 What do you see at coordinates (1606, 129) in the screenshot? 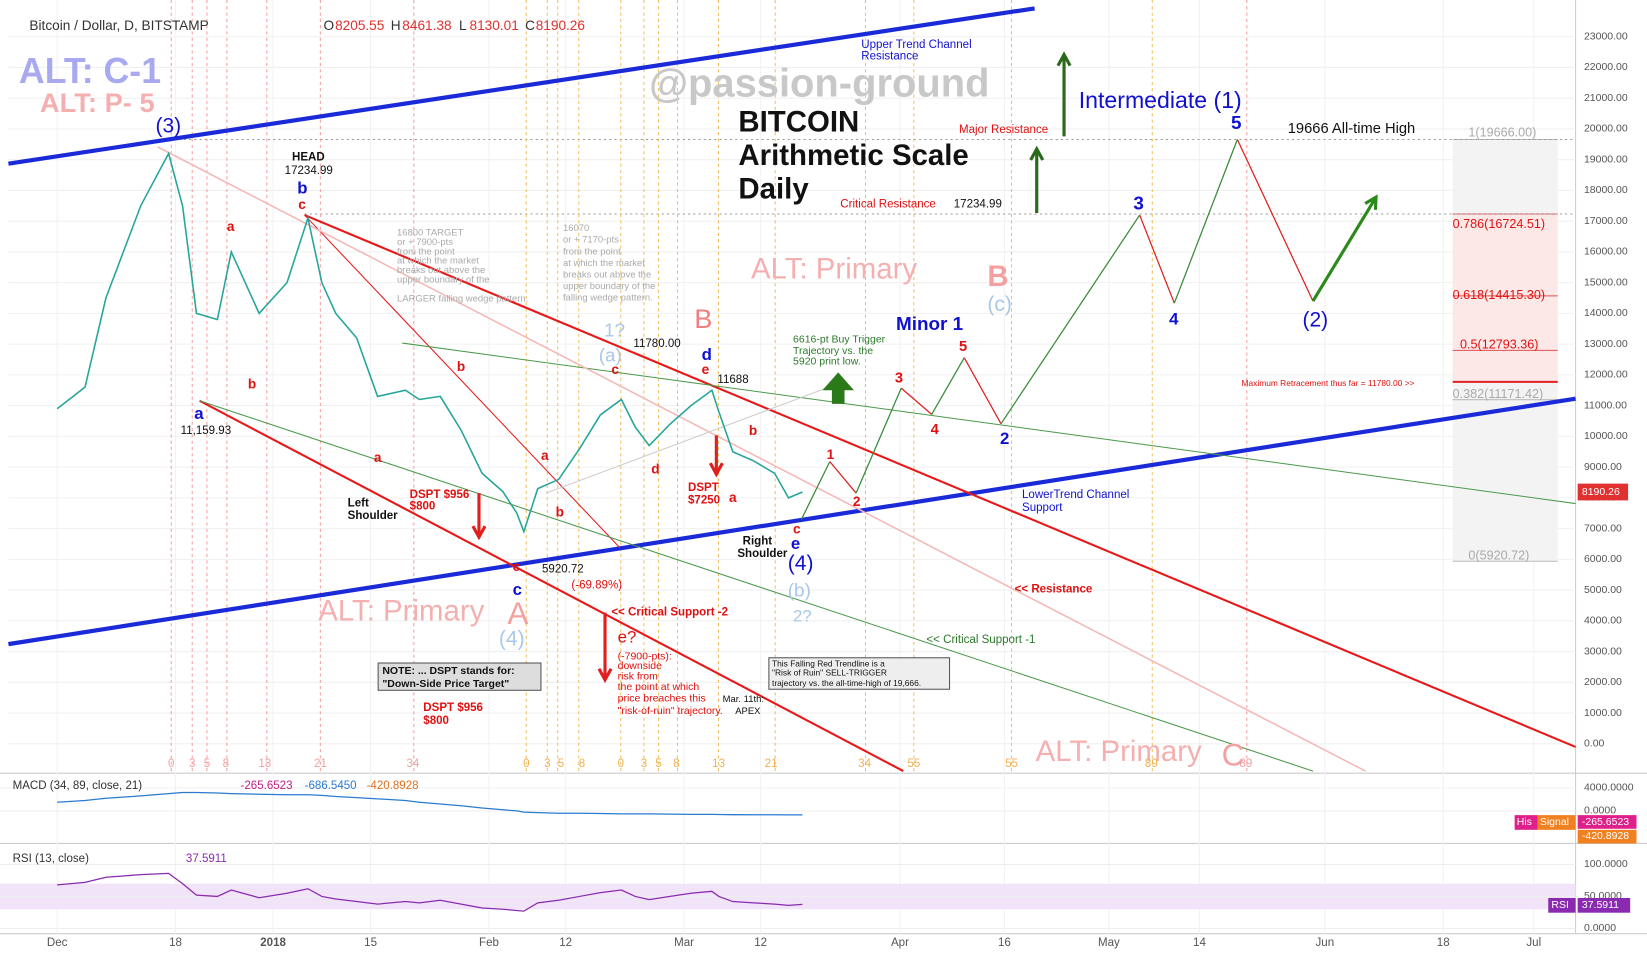
I see `y-tick-label: 20000.00` at bounding box center [1606, 129].